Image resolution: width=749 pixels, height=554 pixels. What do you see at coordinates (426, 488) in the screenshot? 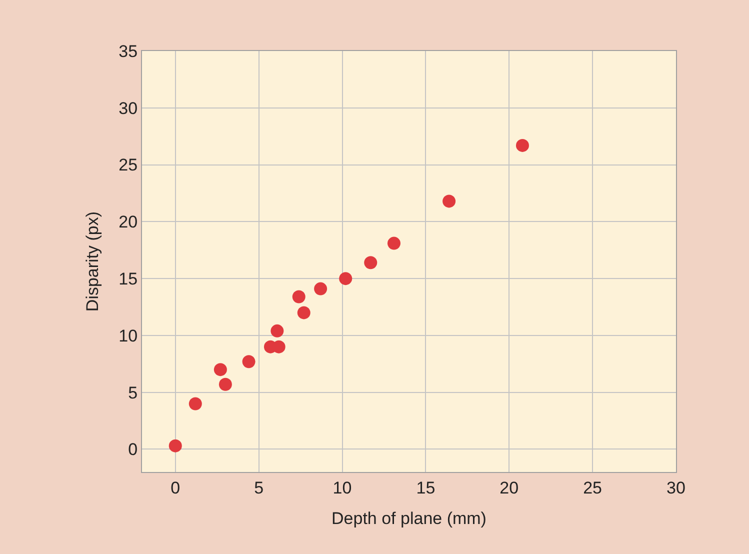
I see `x-tick-label: 15` at bounding box center [426, 488].